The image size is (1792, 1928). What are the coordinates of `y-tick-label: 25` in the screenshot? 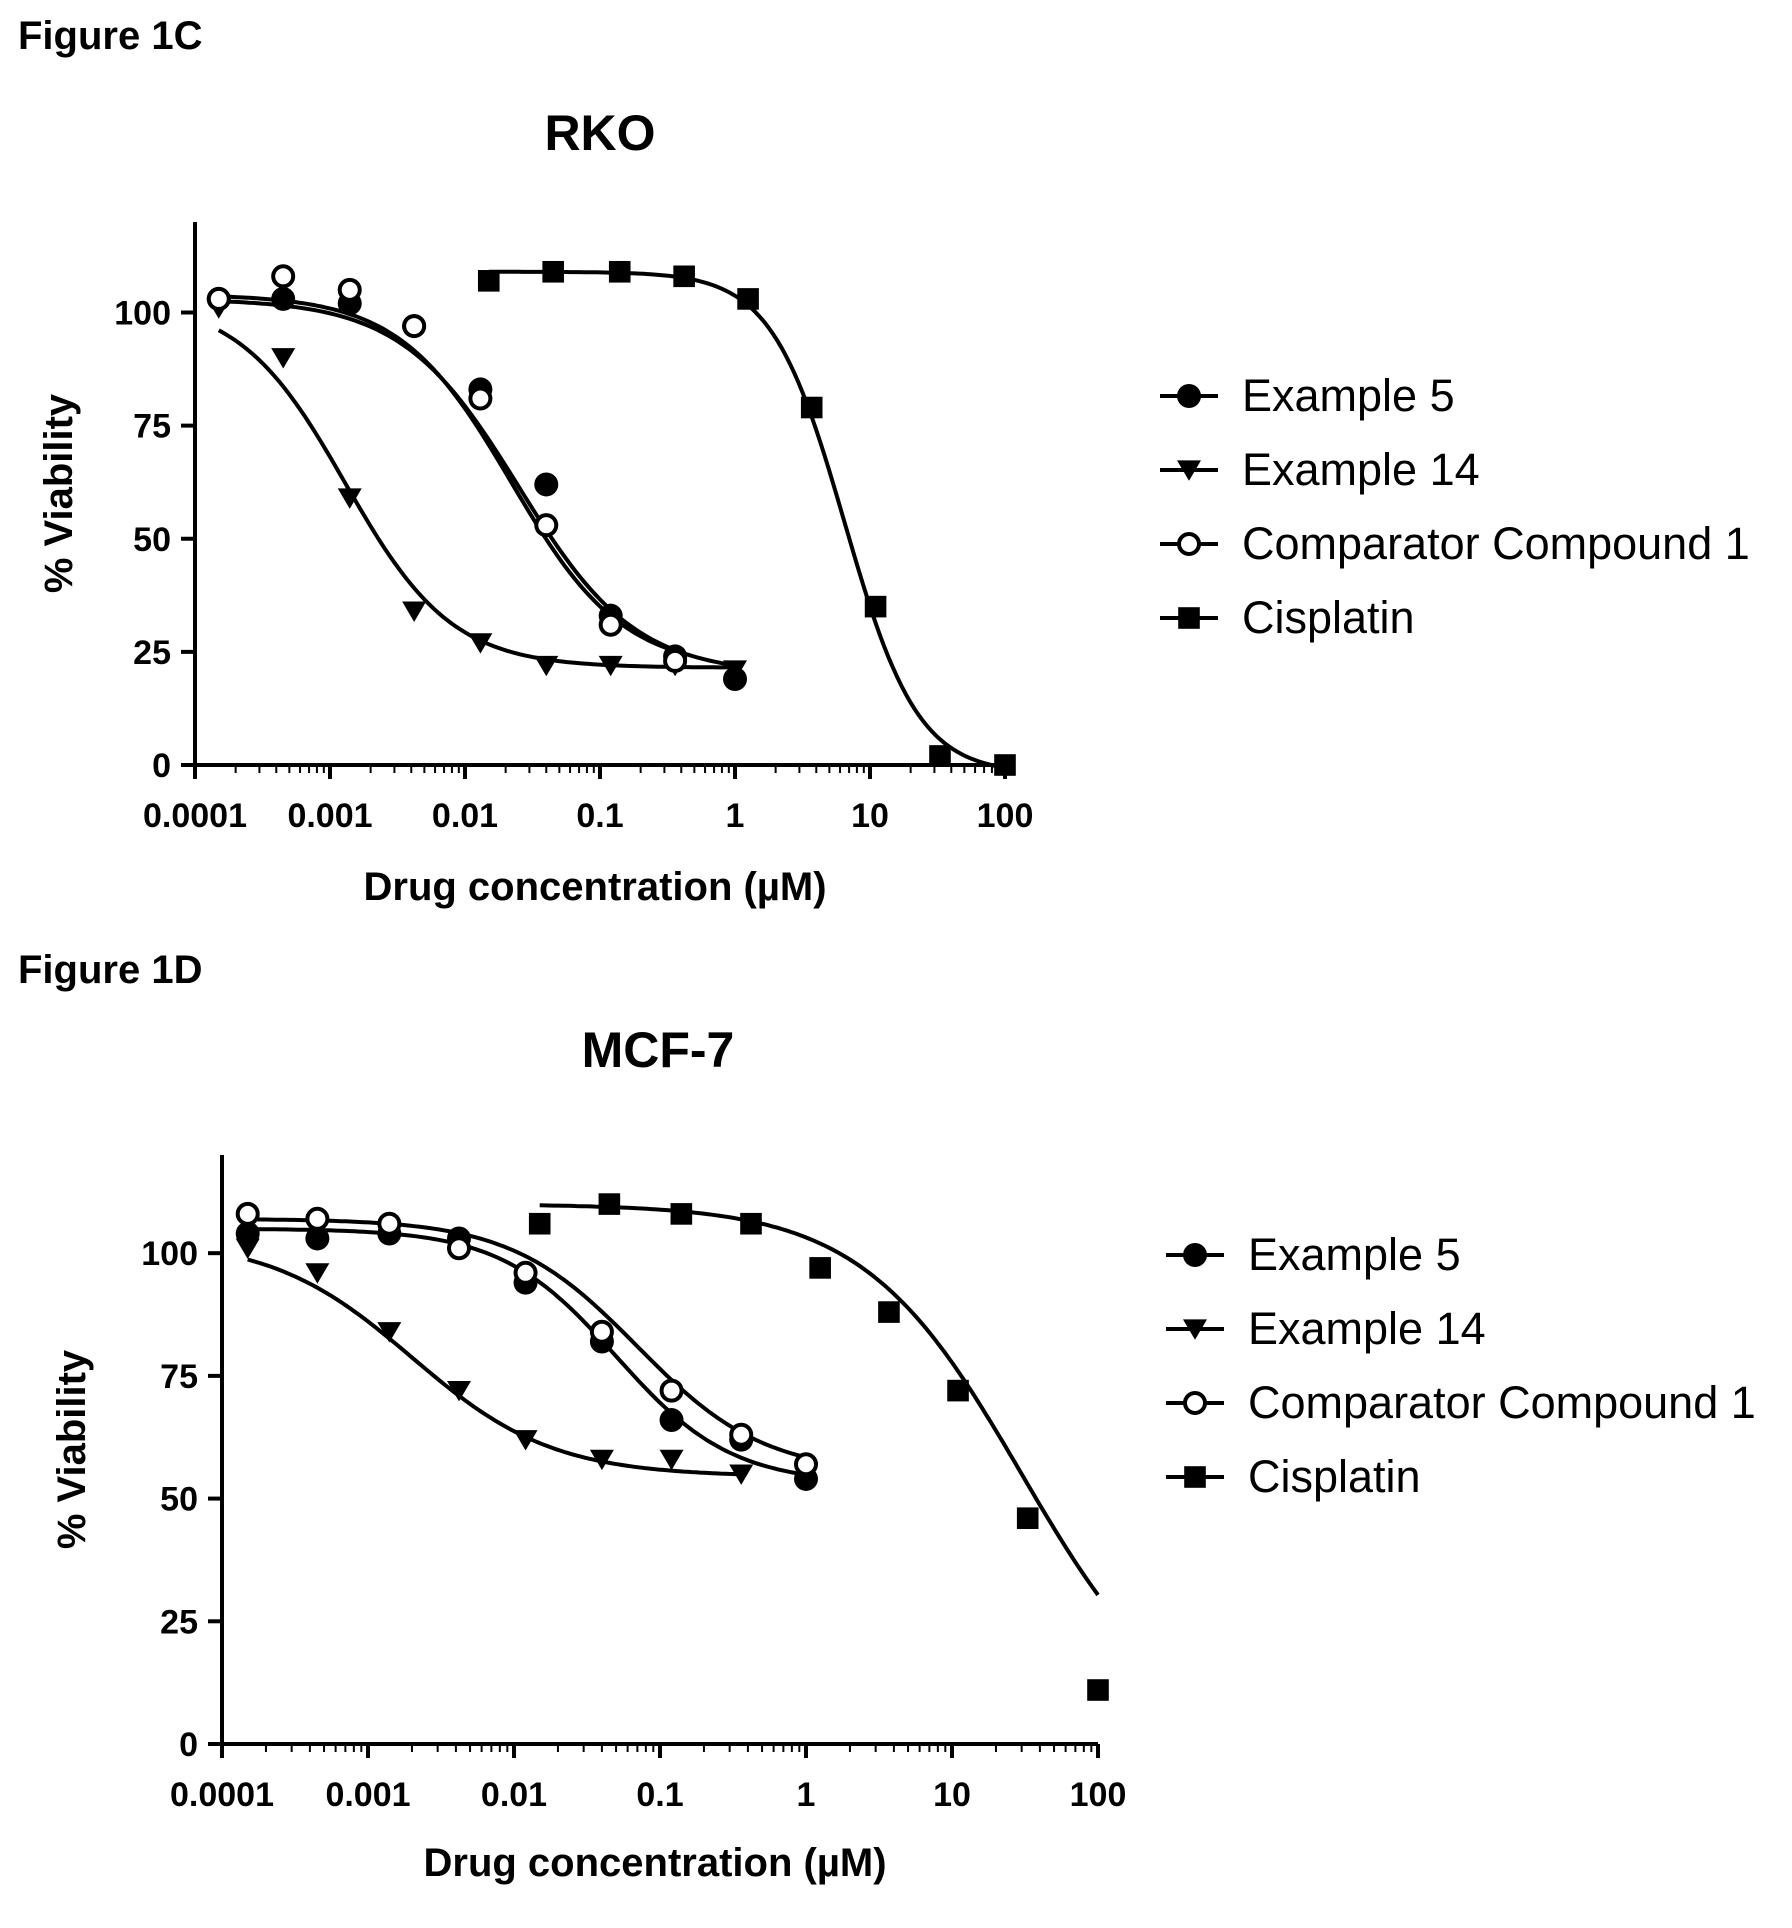 It's located at (152, 653).